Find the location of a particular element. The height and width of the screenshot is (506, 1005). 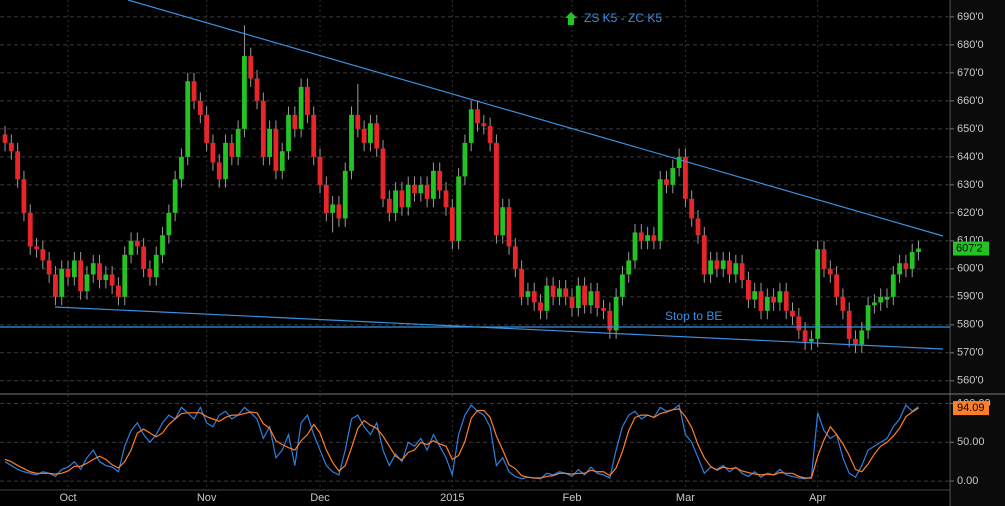

annotation: Stop to BE is located at coordinates (693, 316).